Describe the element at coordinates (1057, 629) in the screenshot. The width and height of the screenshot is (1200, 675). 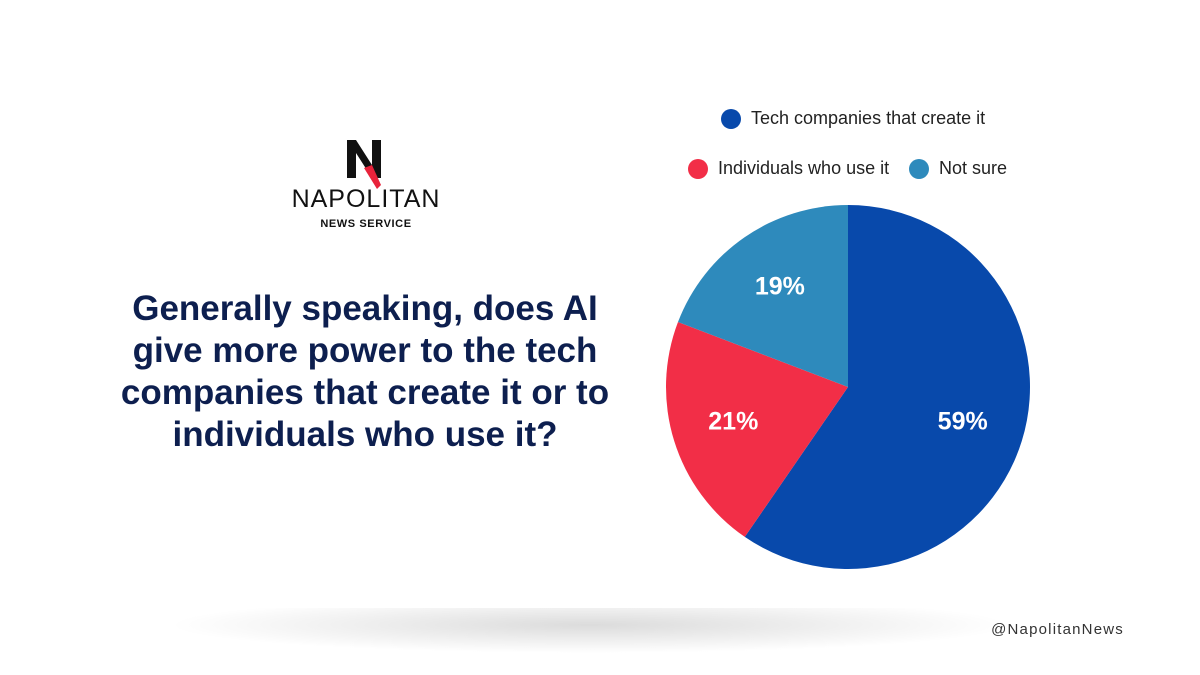
I see `footer-handle: @NapolitanNews` at that location.